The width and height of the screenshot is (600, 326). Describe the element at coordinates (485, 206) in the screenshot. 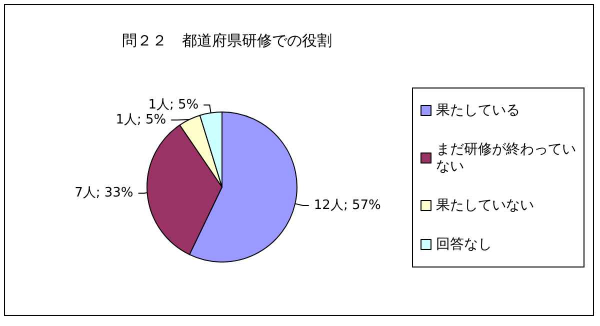

I see `legend-label: 果たしていない` at that location.